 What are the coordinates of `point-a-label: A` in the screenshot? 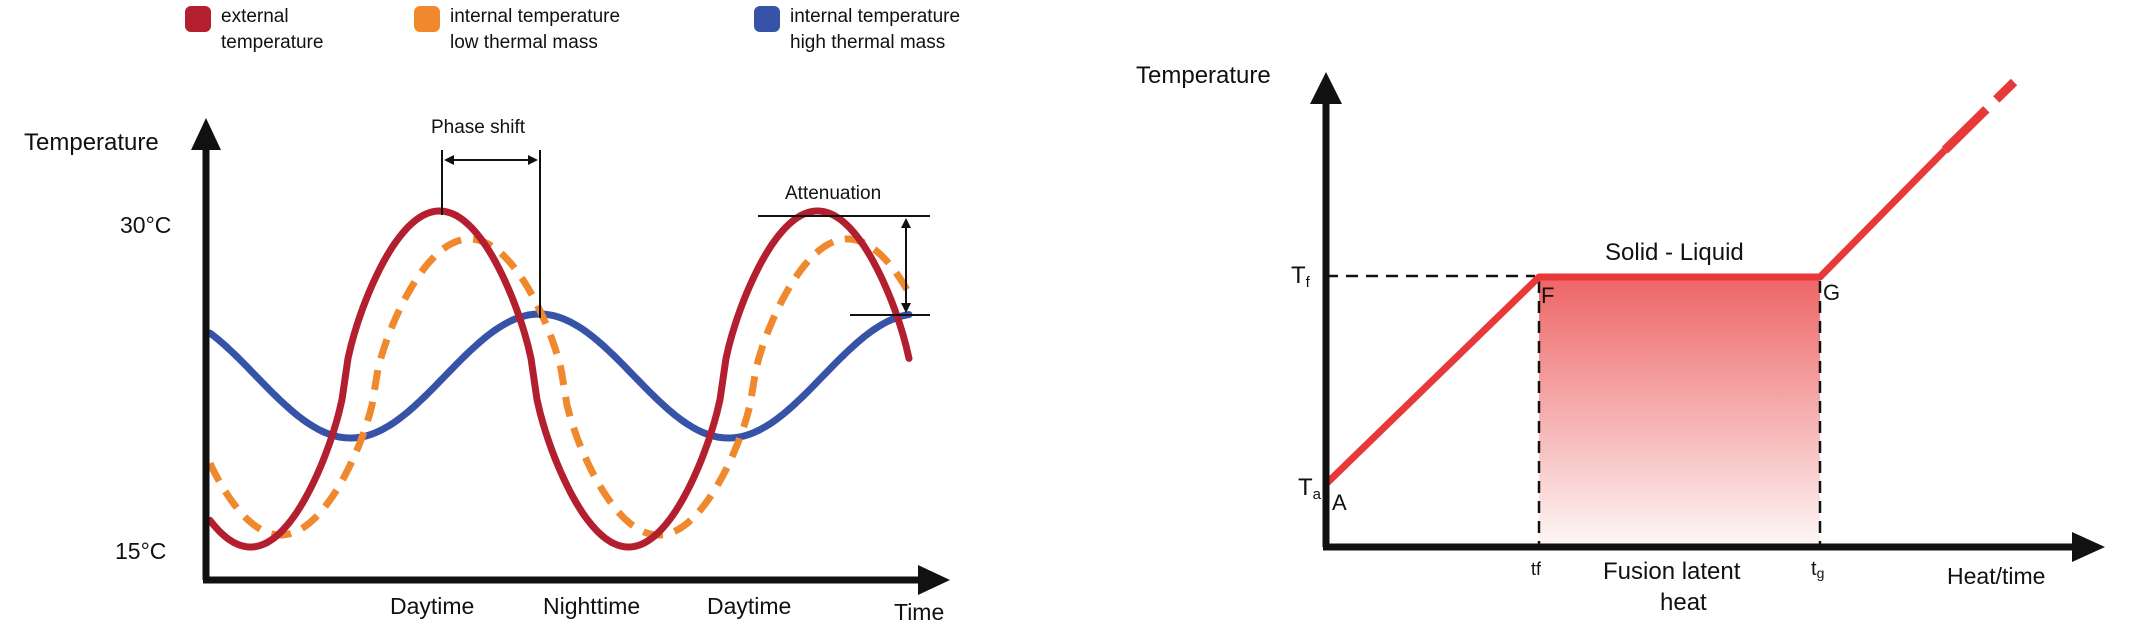 It's located at (1339, 502).